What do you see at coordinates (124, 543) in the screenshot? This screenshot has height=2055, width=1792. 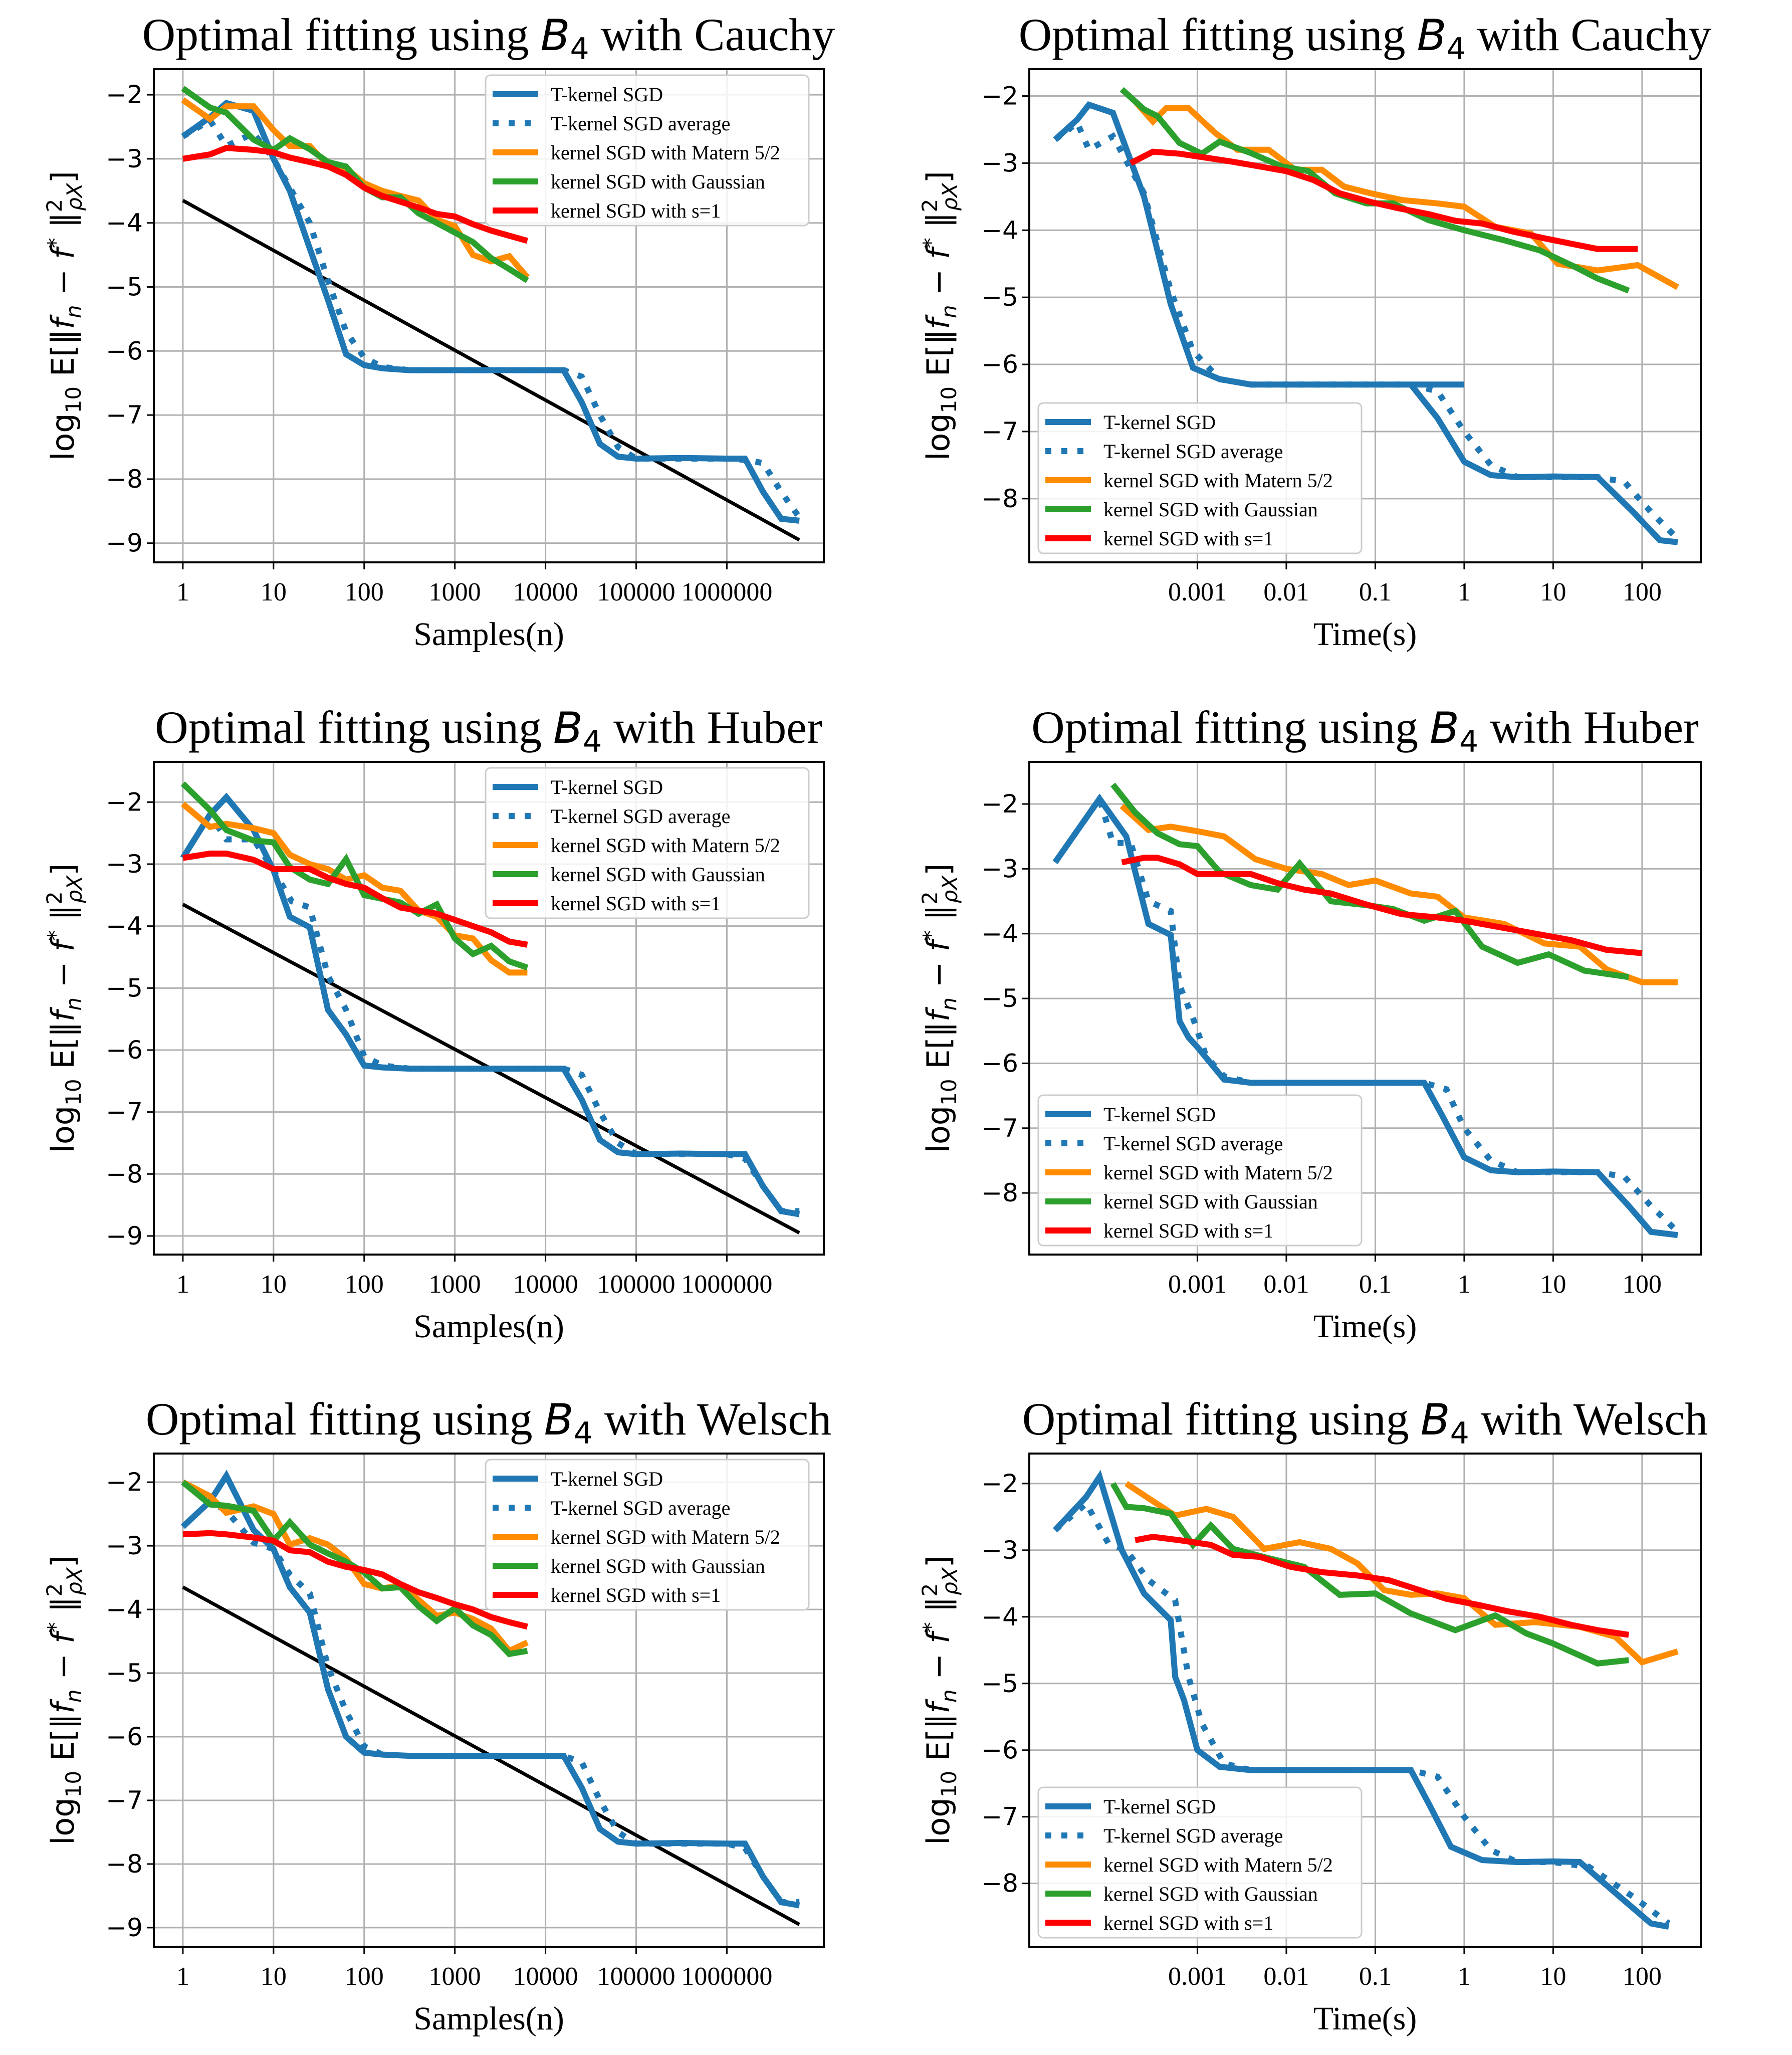 I see `y-tick-label: −9` at bounding box center [124, 543].